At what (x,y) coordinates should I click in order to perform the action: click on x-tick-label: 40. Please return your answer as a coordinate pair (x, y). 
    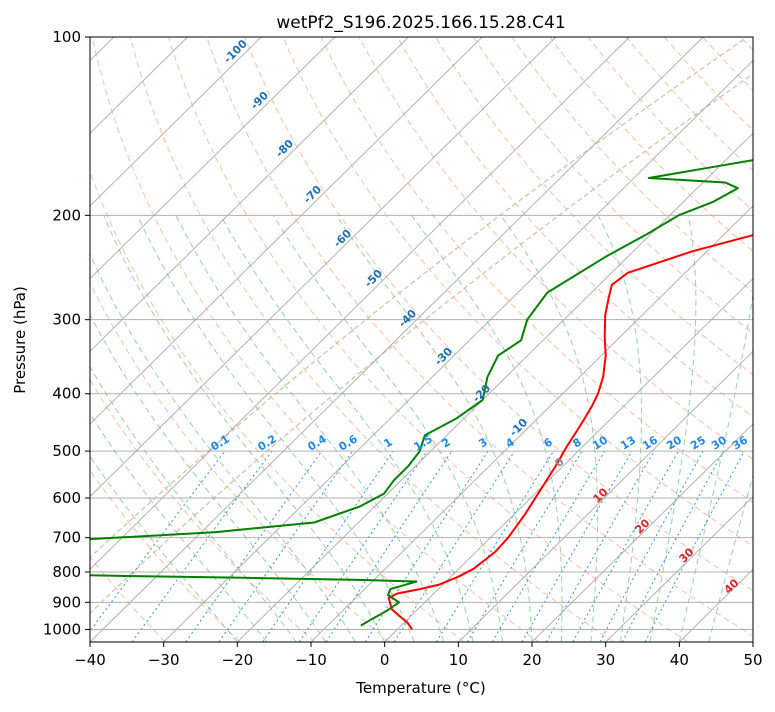
    Looking at the image, I should click on (679, 660).